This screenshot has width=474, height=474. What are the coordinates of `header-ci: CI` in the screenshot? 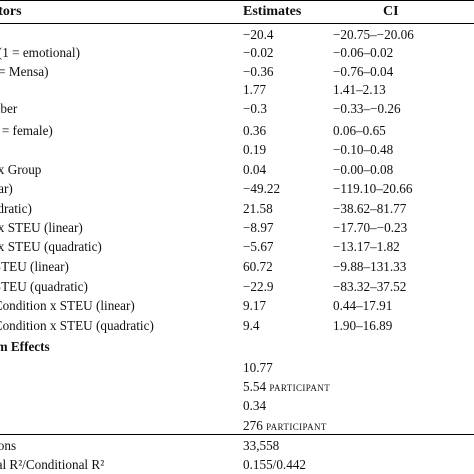 It's located at (391, 11).